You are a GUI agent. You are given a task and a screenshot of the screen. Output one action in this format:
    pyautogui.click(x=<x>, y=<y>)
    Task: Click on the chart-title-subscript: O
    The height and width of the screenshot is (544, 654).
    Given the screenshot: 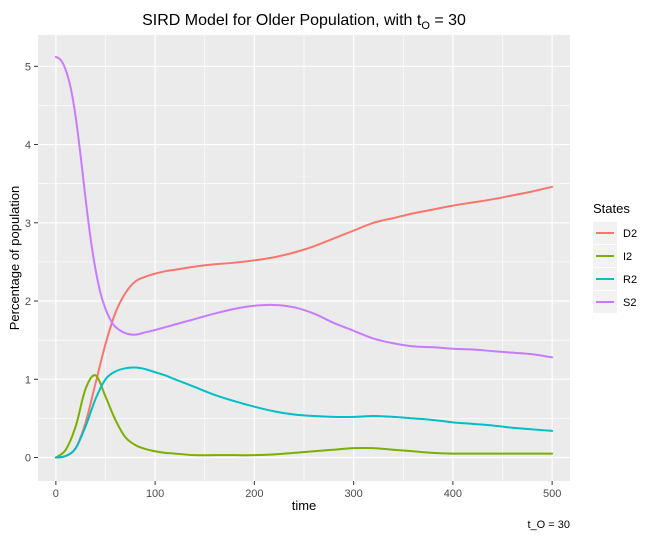 What is the action you would take?
    pyautogui.click(x=425, y=26)
    